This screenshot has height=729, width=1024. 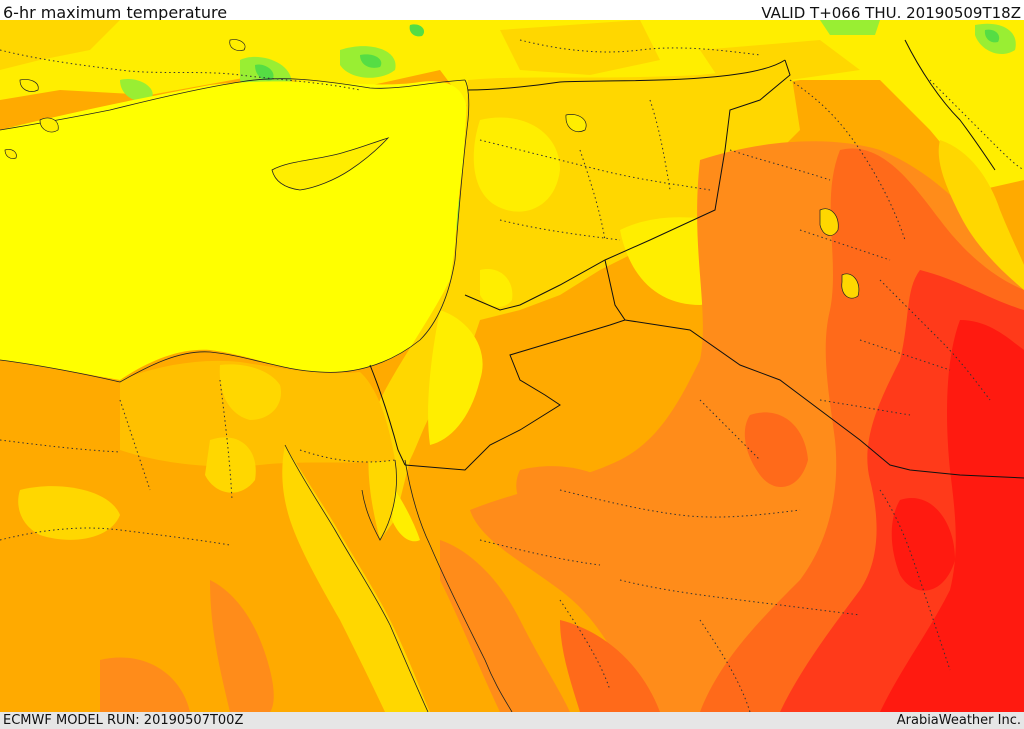 I want to click on field-nile-delta, so click(x=250, y=392).